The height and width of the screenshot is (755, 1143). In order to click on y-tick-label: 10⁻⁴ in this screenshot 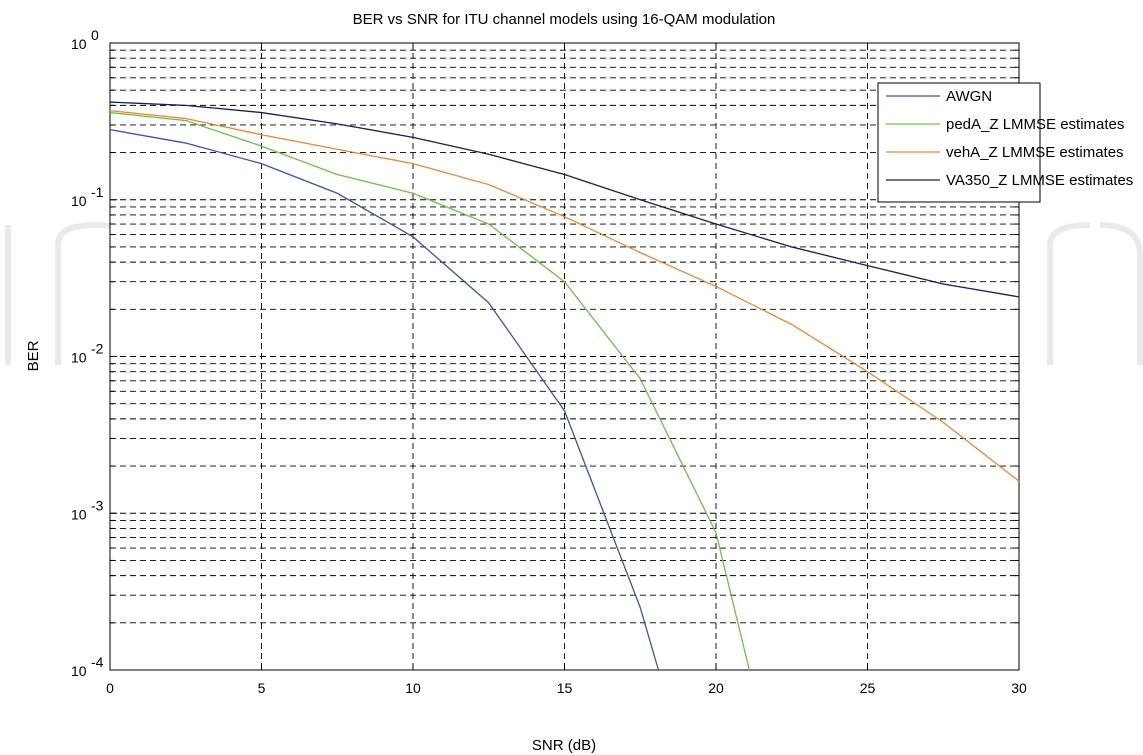, I will do `click(87, 666)`.